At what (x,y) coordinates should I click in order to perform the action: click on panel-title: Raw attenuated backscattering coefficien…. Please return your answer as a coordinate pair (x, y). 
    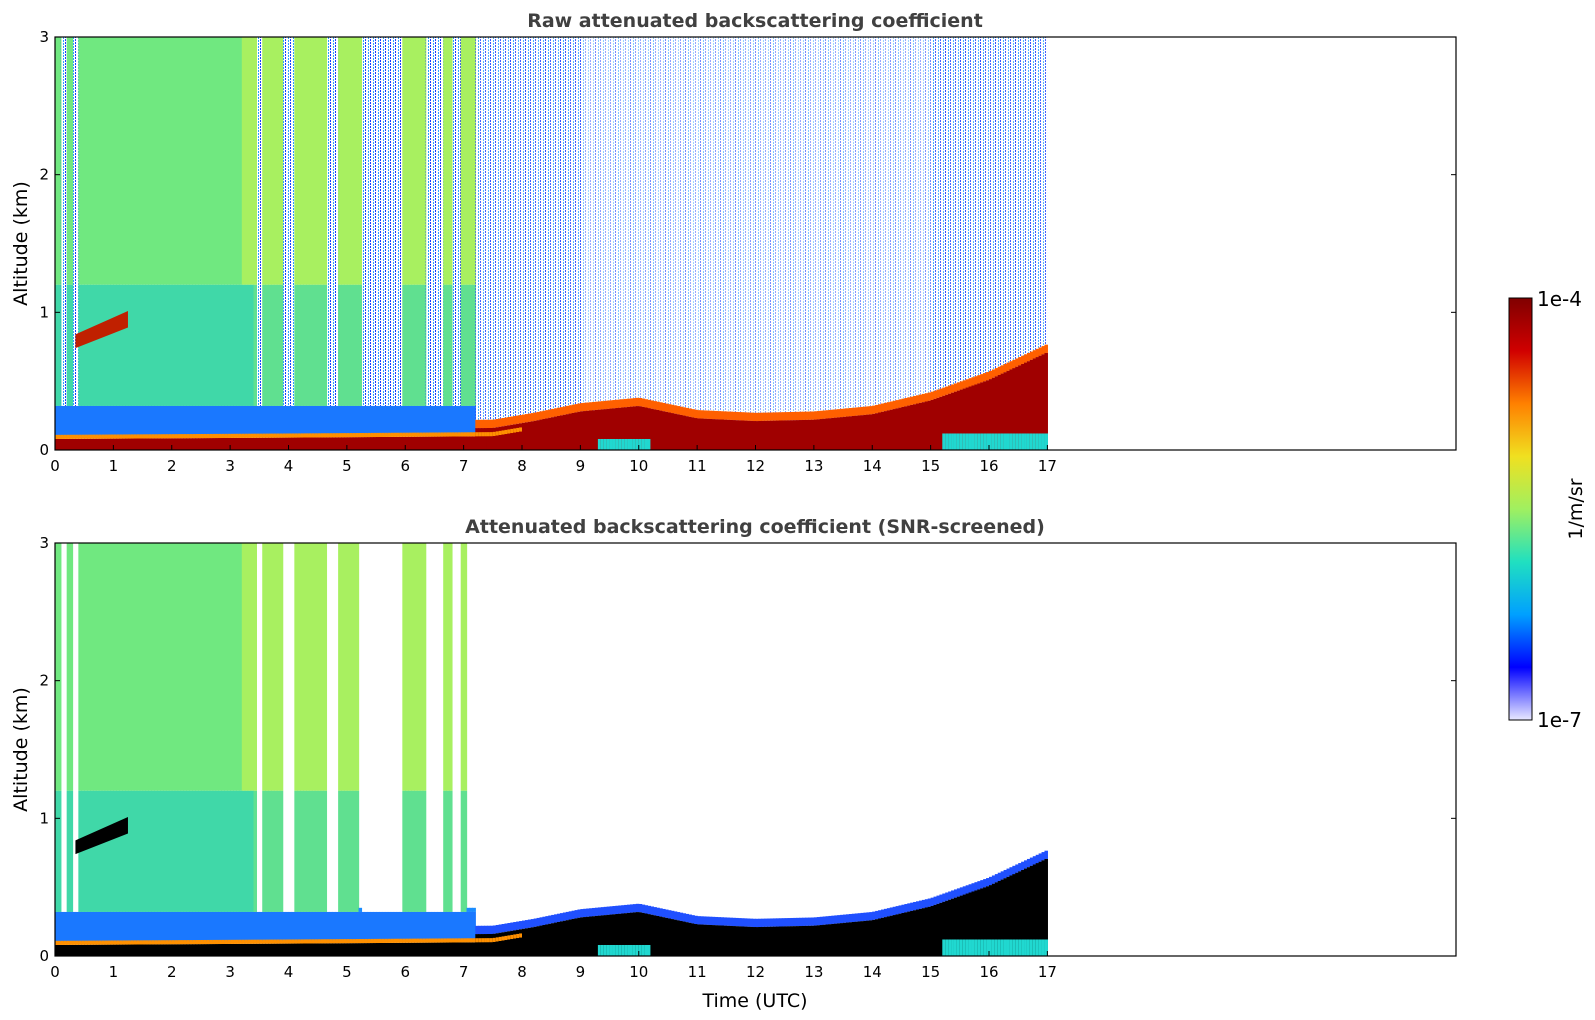
    Looking at the image, I should click on (755, 21).